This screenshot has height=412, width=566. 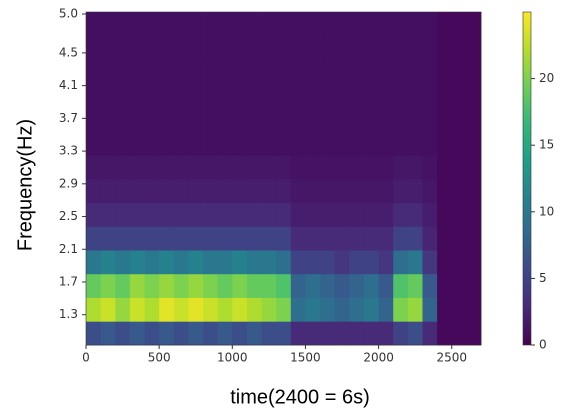 I want to click on y-tick-label: 1.7, so click(x=68, y=282).